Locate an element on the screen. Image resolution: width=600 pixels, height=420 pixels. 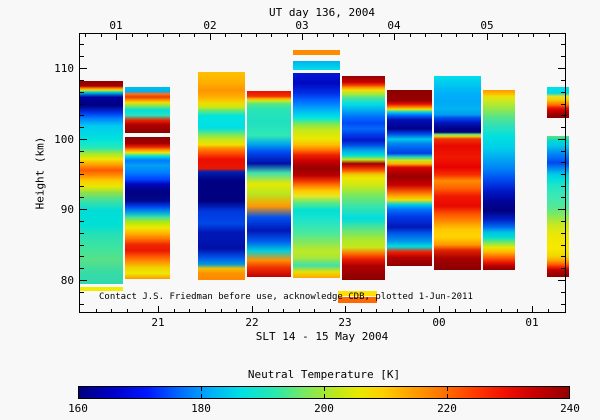
column-profile-10-upper is located at coordinates (558, 102).